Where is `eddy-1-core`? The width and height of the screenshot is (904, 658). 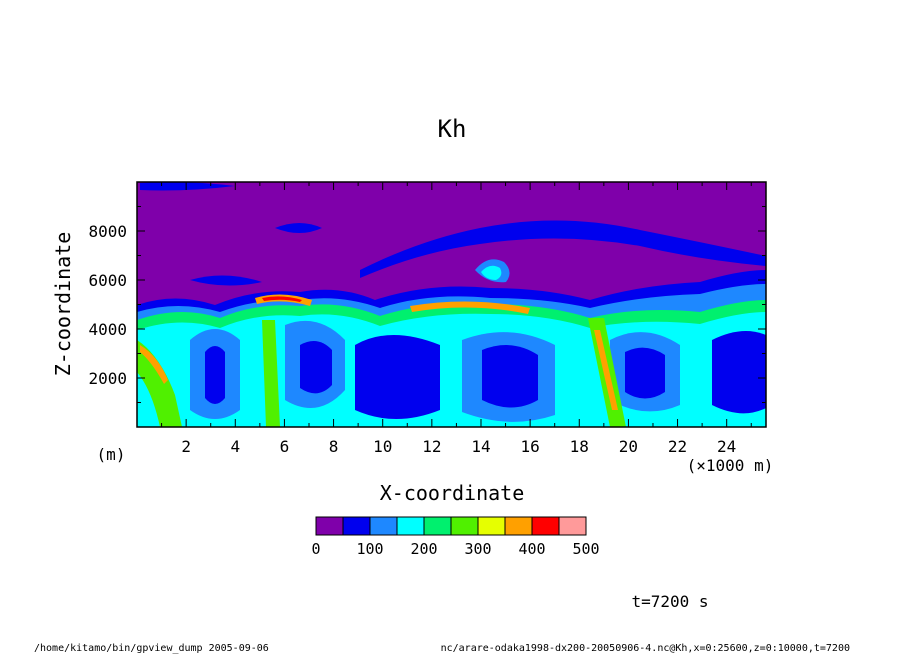 eddy-1-core is located at coordinates (215, 375).